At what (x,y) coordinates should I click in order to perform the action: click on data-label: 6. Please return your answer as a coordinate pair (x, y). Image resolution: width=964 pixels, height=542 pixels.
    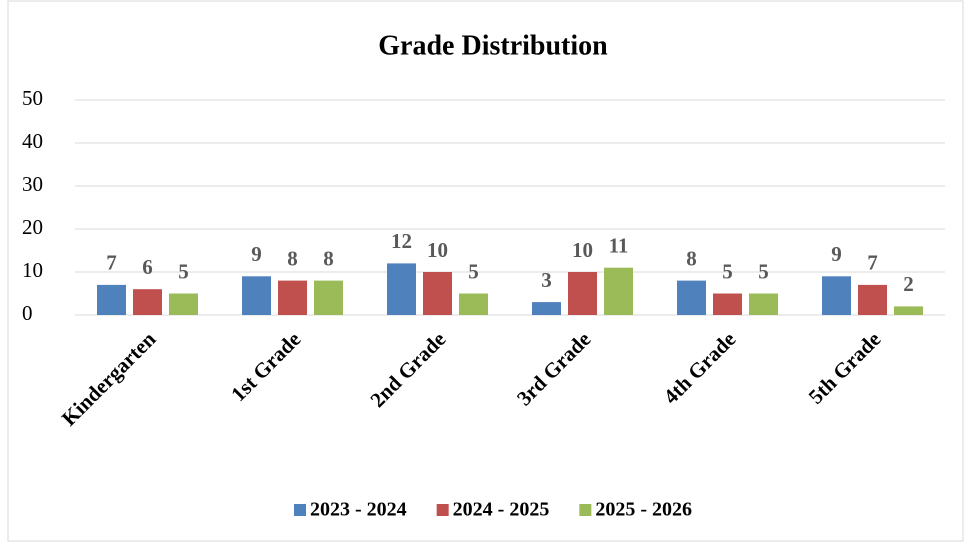
    Looking at the image, I should click on (147, 267).